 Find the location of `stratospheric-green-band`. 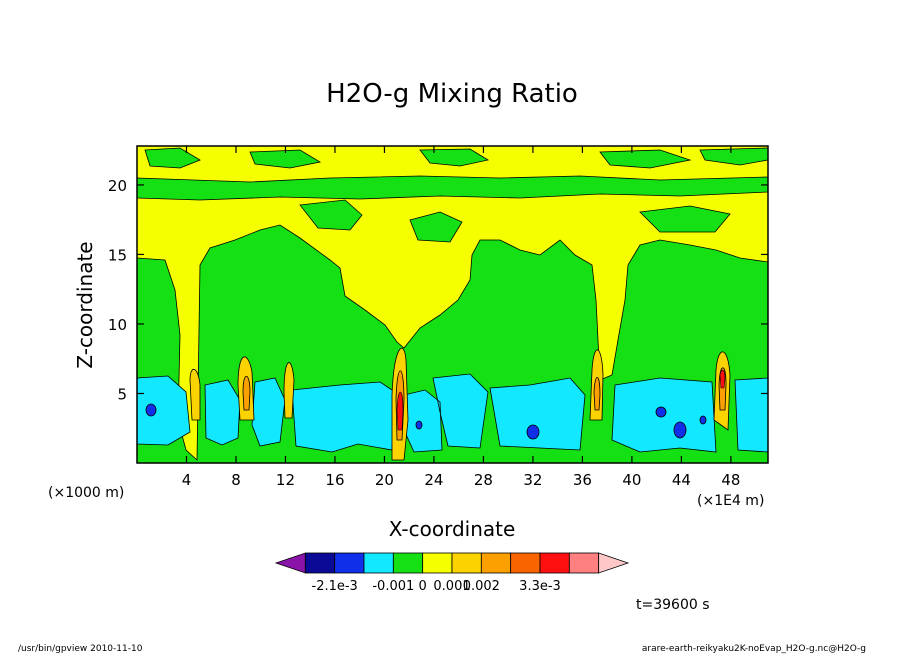

stratospheric-green-band is located at coordinates (452, 188).